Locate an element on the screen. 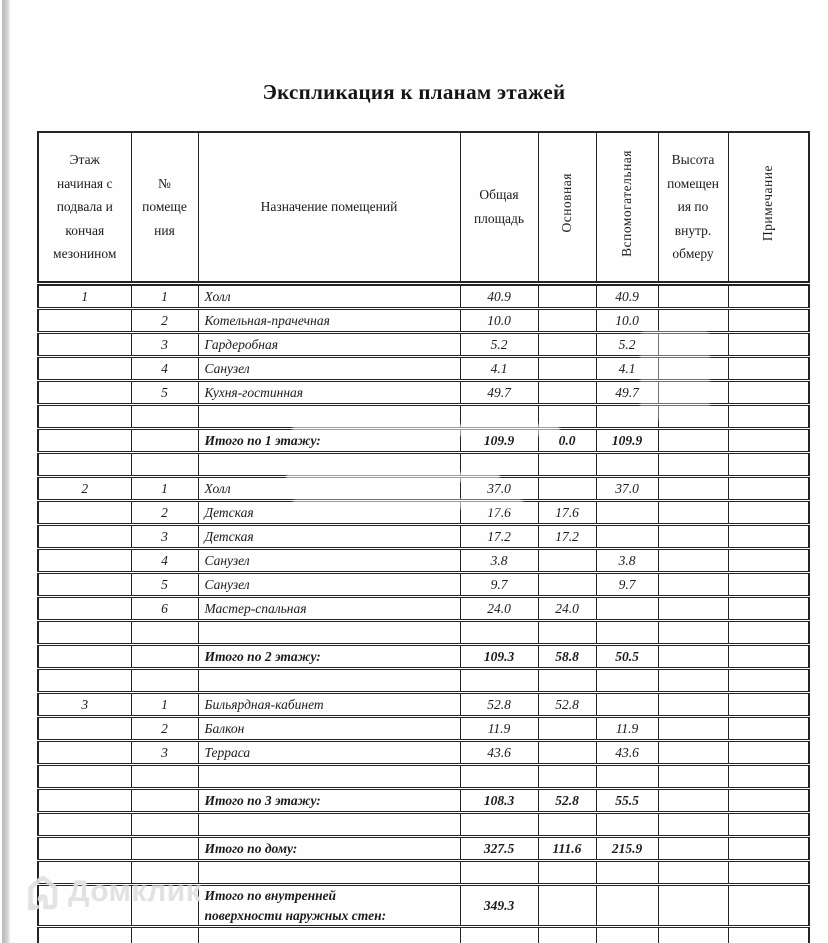 The image size is (828, 943). cell-aux: 215.9 is located at coordinates (626, 848).